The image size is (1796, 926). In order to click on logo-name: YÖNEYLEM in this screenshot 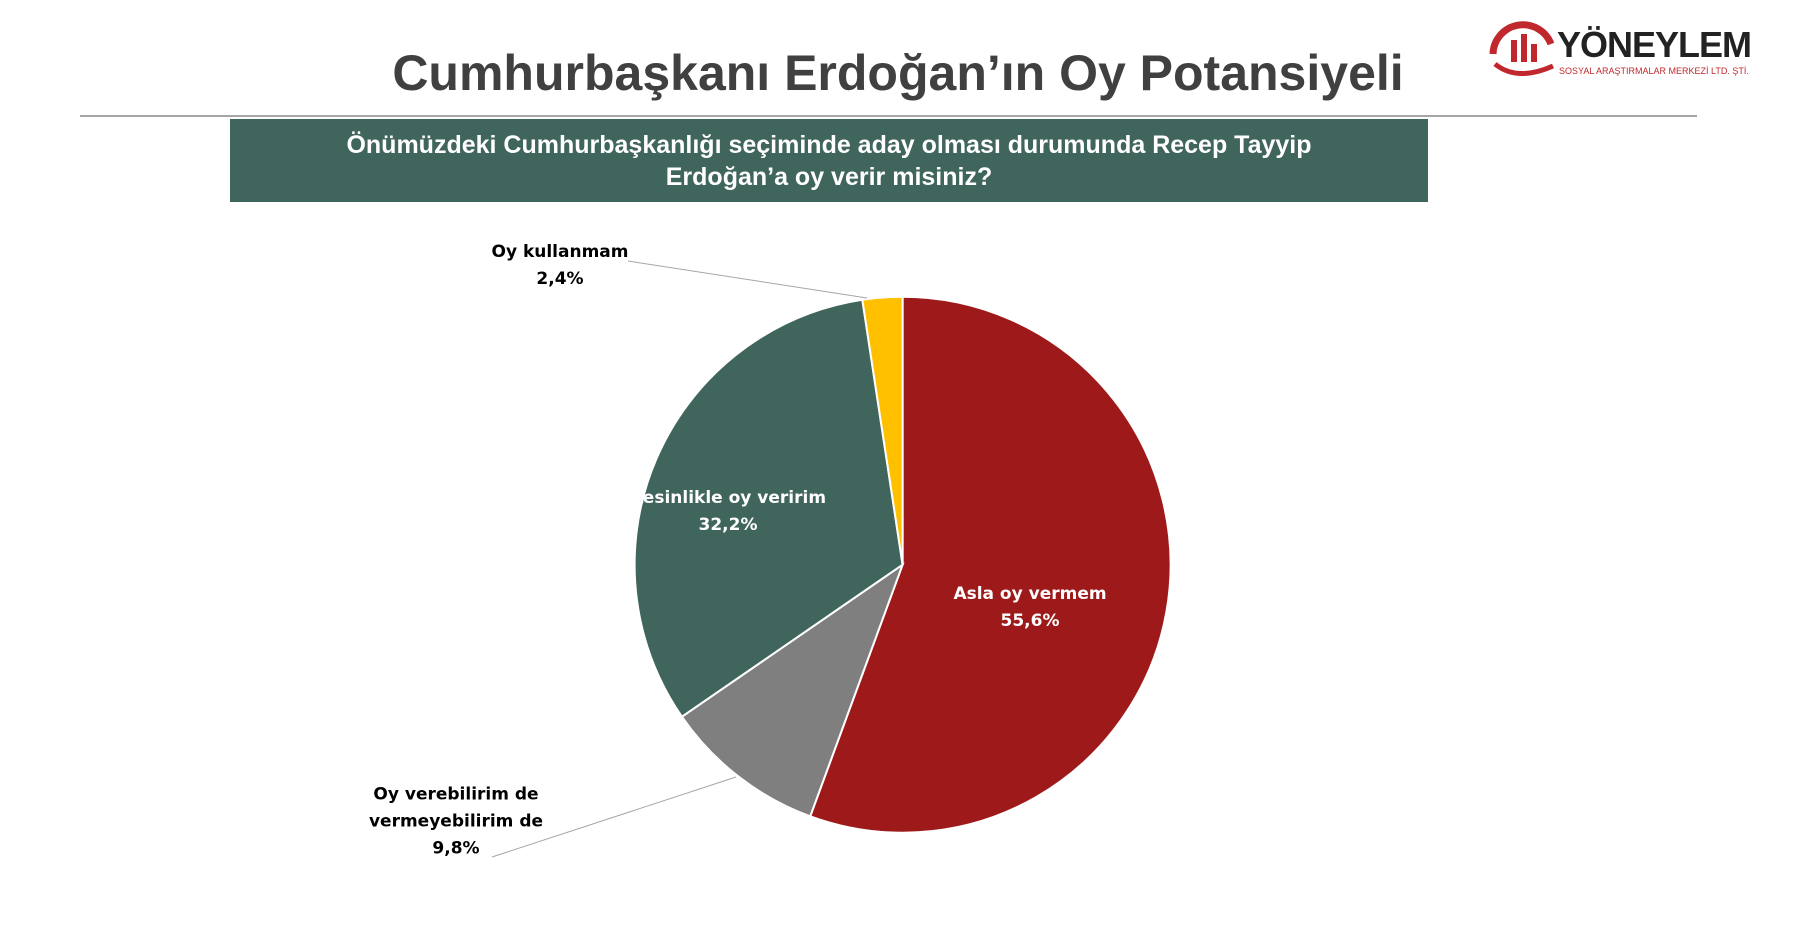, I will do `click(1654, 44)`.